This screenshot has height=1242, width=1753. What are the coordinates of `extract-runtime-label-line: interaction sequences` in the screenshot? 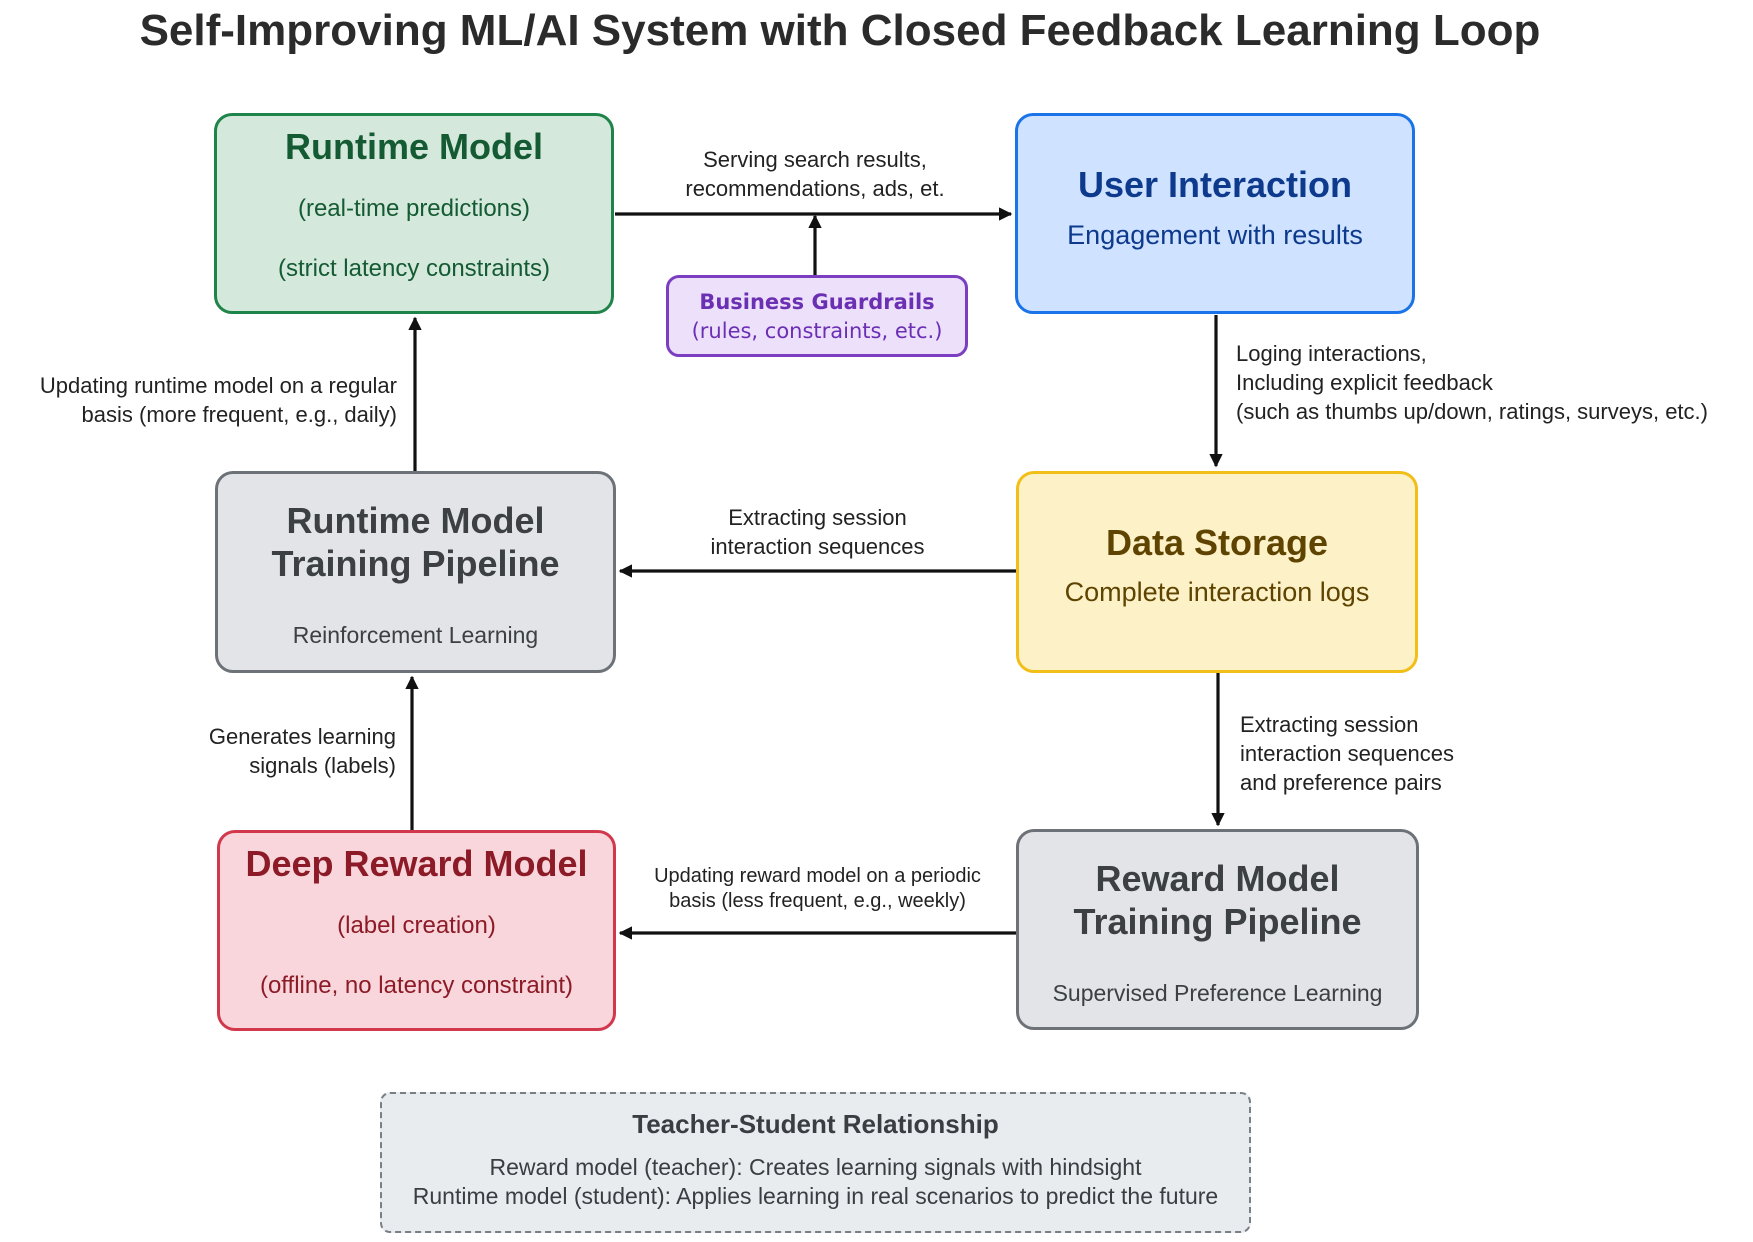 It's located at (817, 546).